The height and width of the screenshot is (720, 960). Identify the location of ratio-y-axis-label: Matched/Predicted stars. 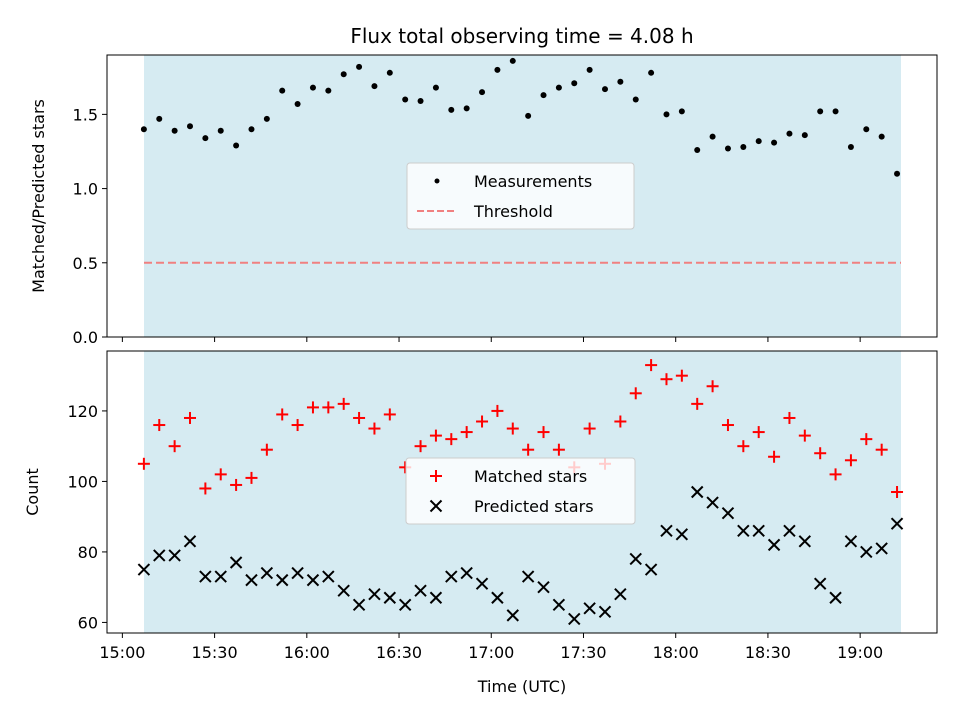
(38, 196).